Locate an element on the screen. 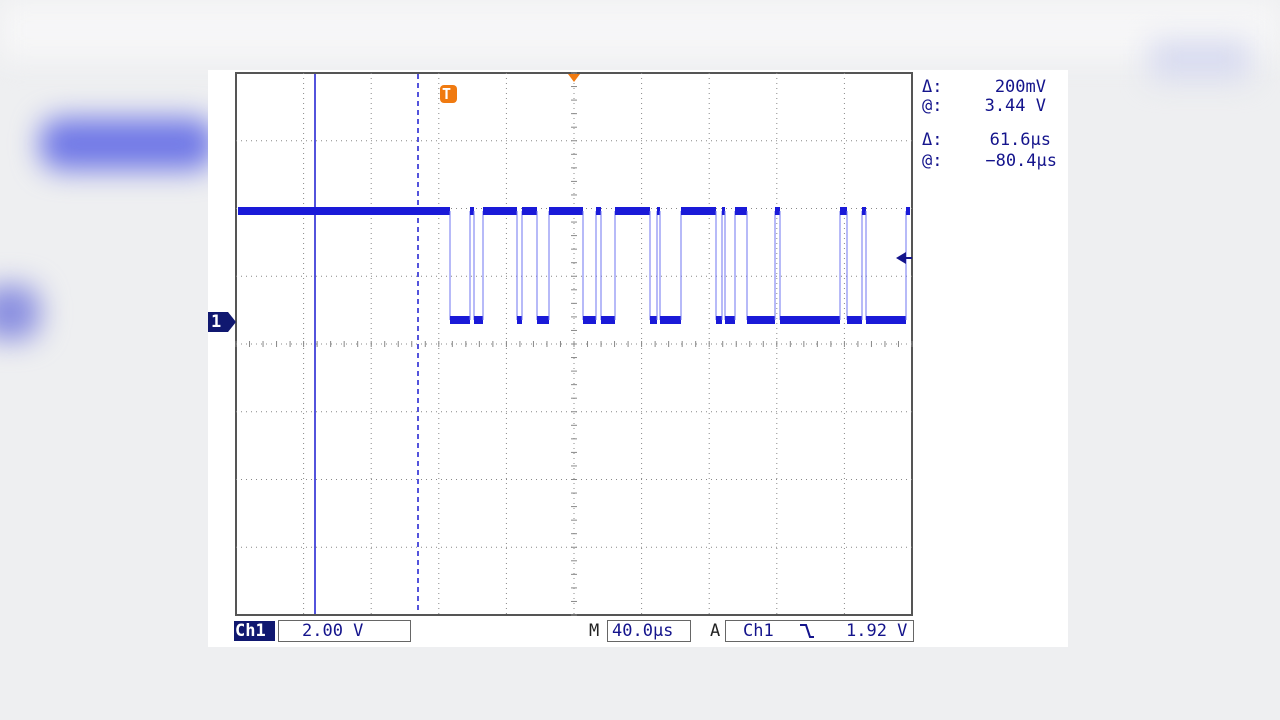 This screenshot has height=720, width=1280. trigger-text: T is located at coordinates (447, 94).